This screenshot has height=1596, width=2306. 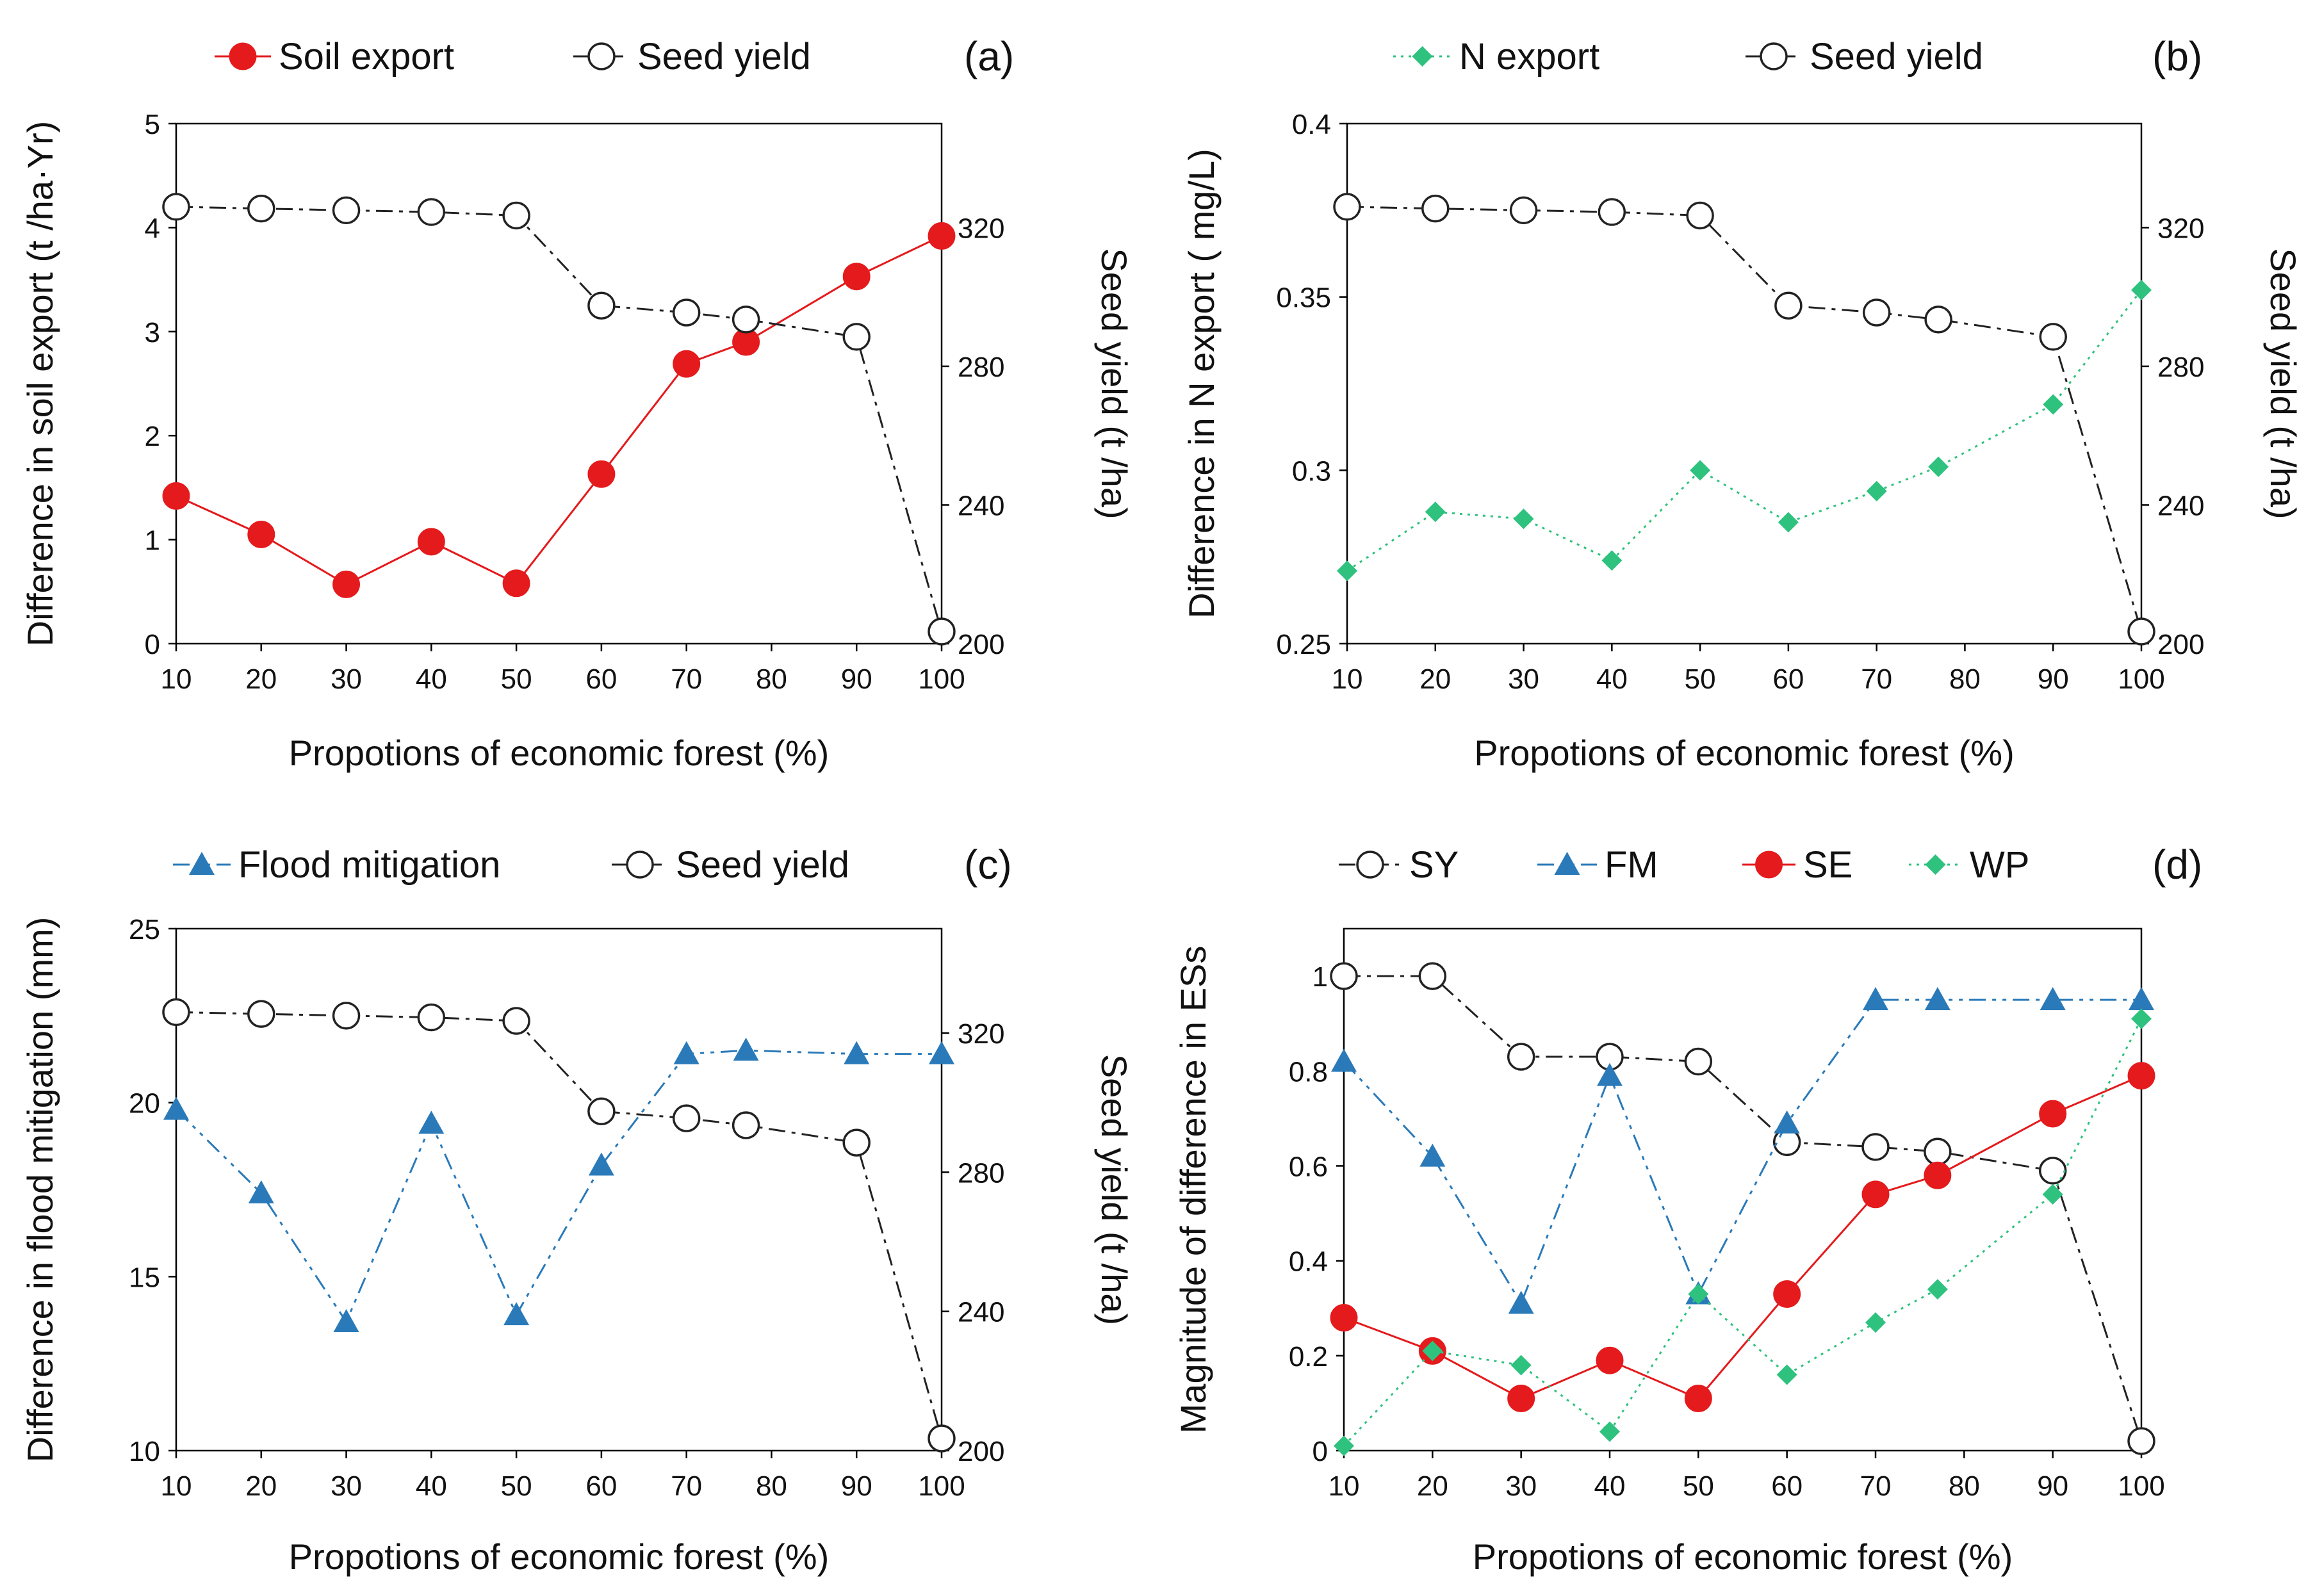 I want to click on y-axis-label-left: Difference in flood mitigation (mm), so click(x=40, y=1190).